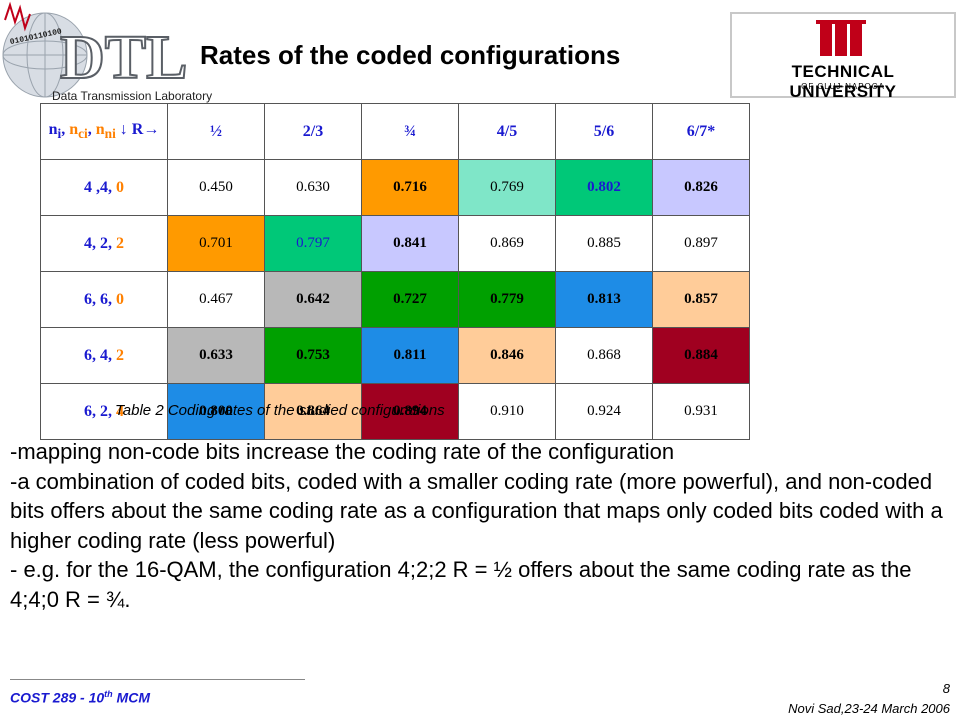 Image resolution: width=960 pixels, height=720 pixels. I want to click on university-logo: TECHNICAL UNIVERSITY OF CLUJ-NAPOCA, so click(843, 56).